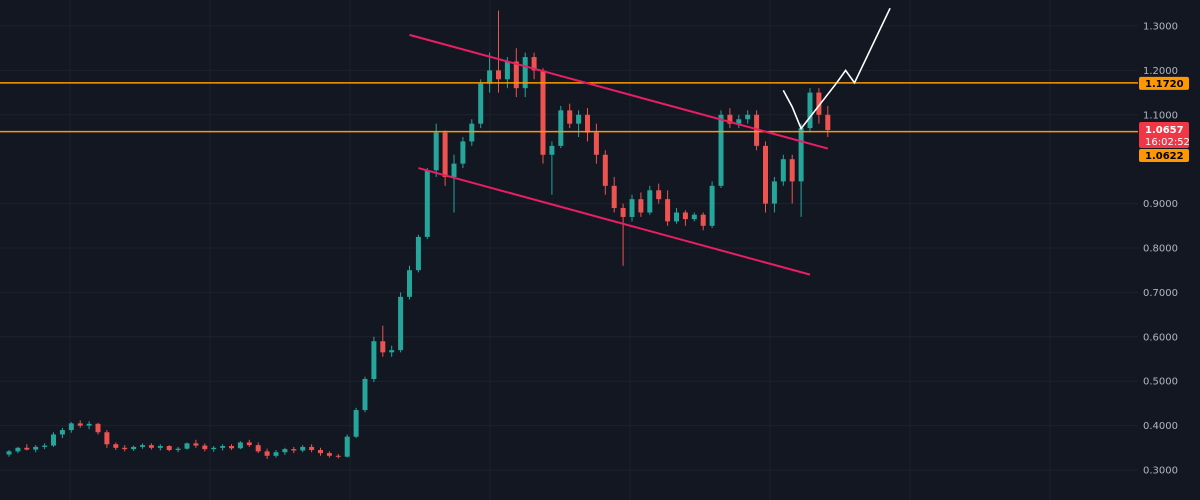  What do you see at coordinates (1160, 115) in the screenshot?
I see `y-tick-label: 1.1000` at bounding box center [1160, 115].